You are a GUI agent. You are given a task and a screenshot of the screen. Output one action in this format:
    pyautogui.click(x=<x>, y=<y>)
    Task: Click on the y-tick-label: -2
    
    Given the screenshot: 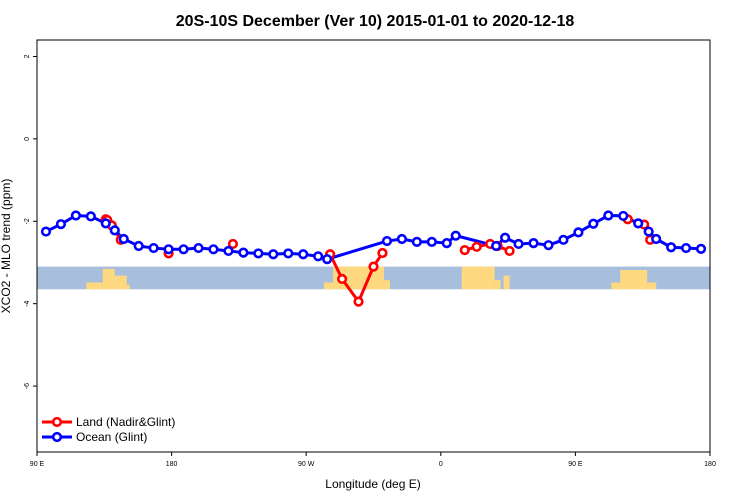 What is the action you would take?
    pyautogui.click(x=27, y=221)
    